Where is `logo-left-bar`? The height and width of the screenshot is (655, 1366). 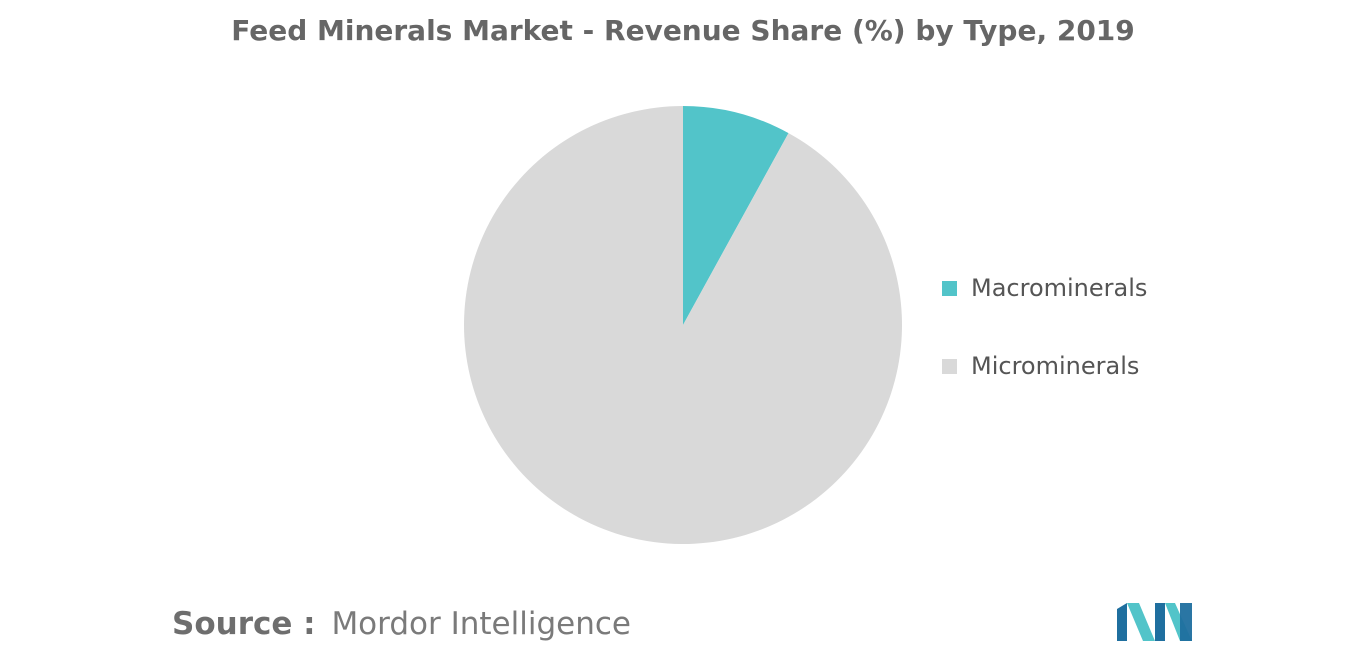 logo-left-bar is located at coordinates (1122, 622).